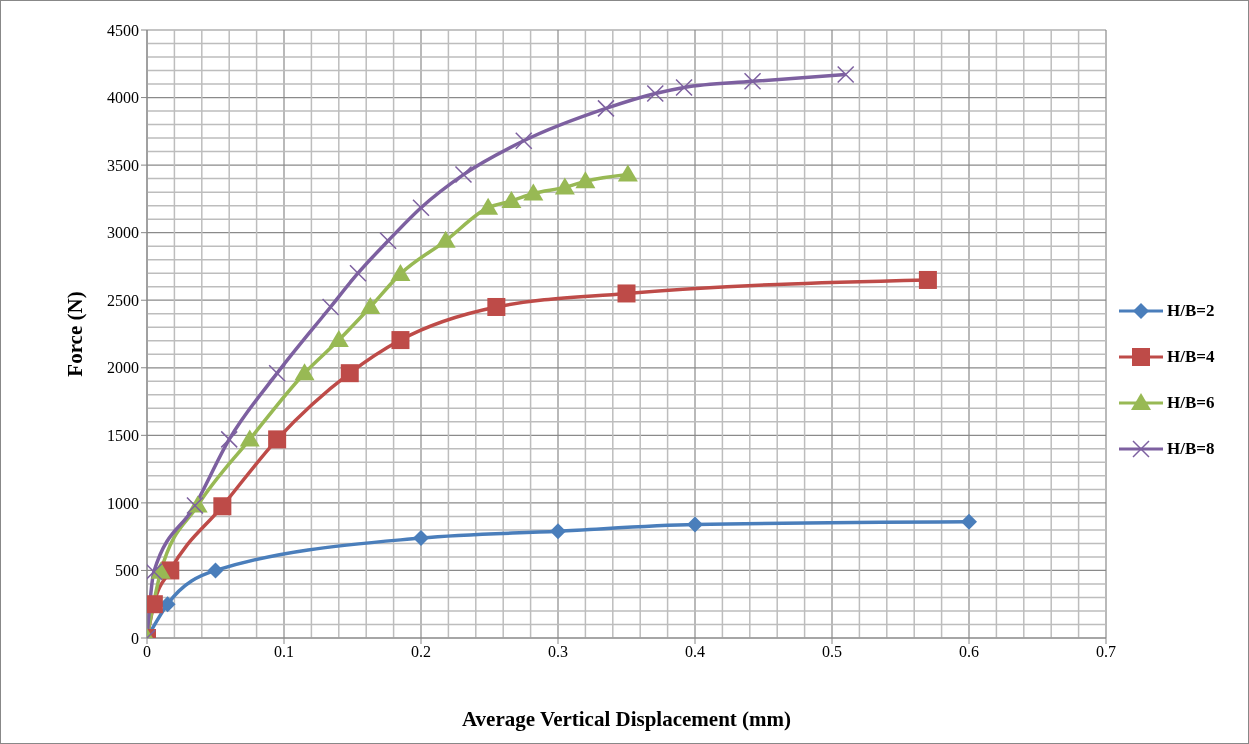  What do you see at coordinates (1191, 311) in the screenshot?
I see `legend-label: H/B=2` at bounding box center [1191, 311].